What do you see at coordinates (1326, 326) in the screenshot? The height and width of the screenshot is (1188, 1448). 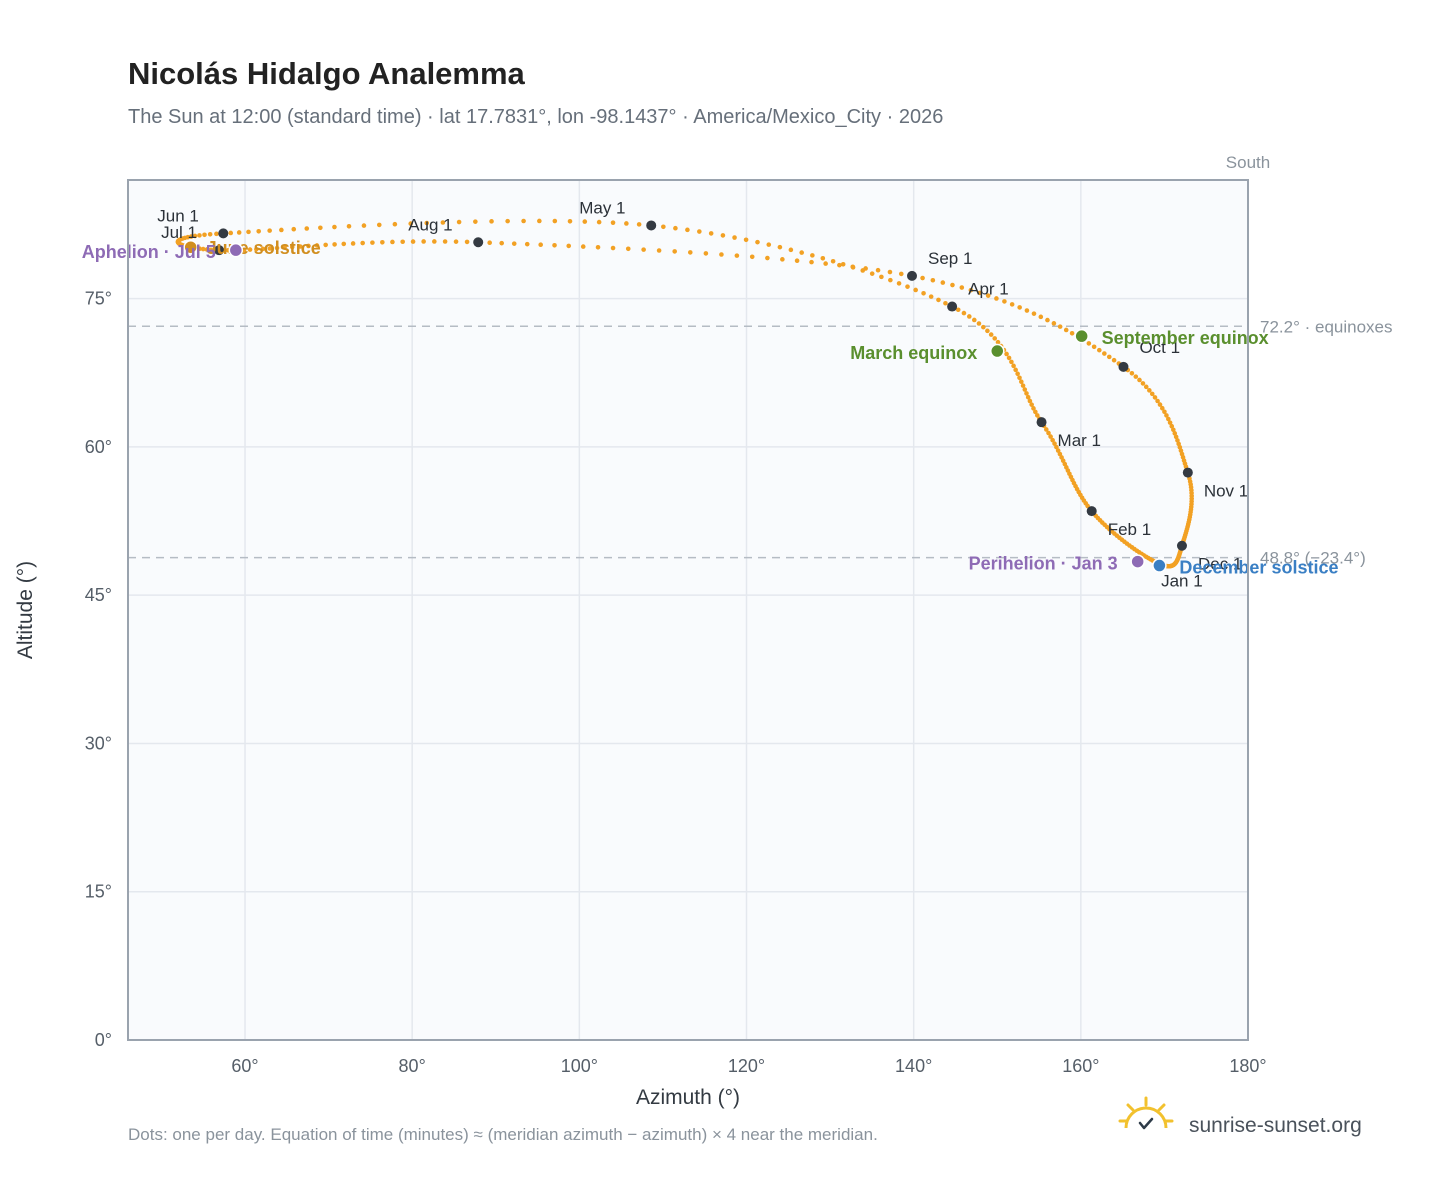 I see `altitude-reference-label: 72.2° · equinoxes` at bounding box center [1326, 326].